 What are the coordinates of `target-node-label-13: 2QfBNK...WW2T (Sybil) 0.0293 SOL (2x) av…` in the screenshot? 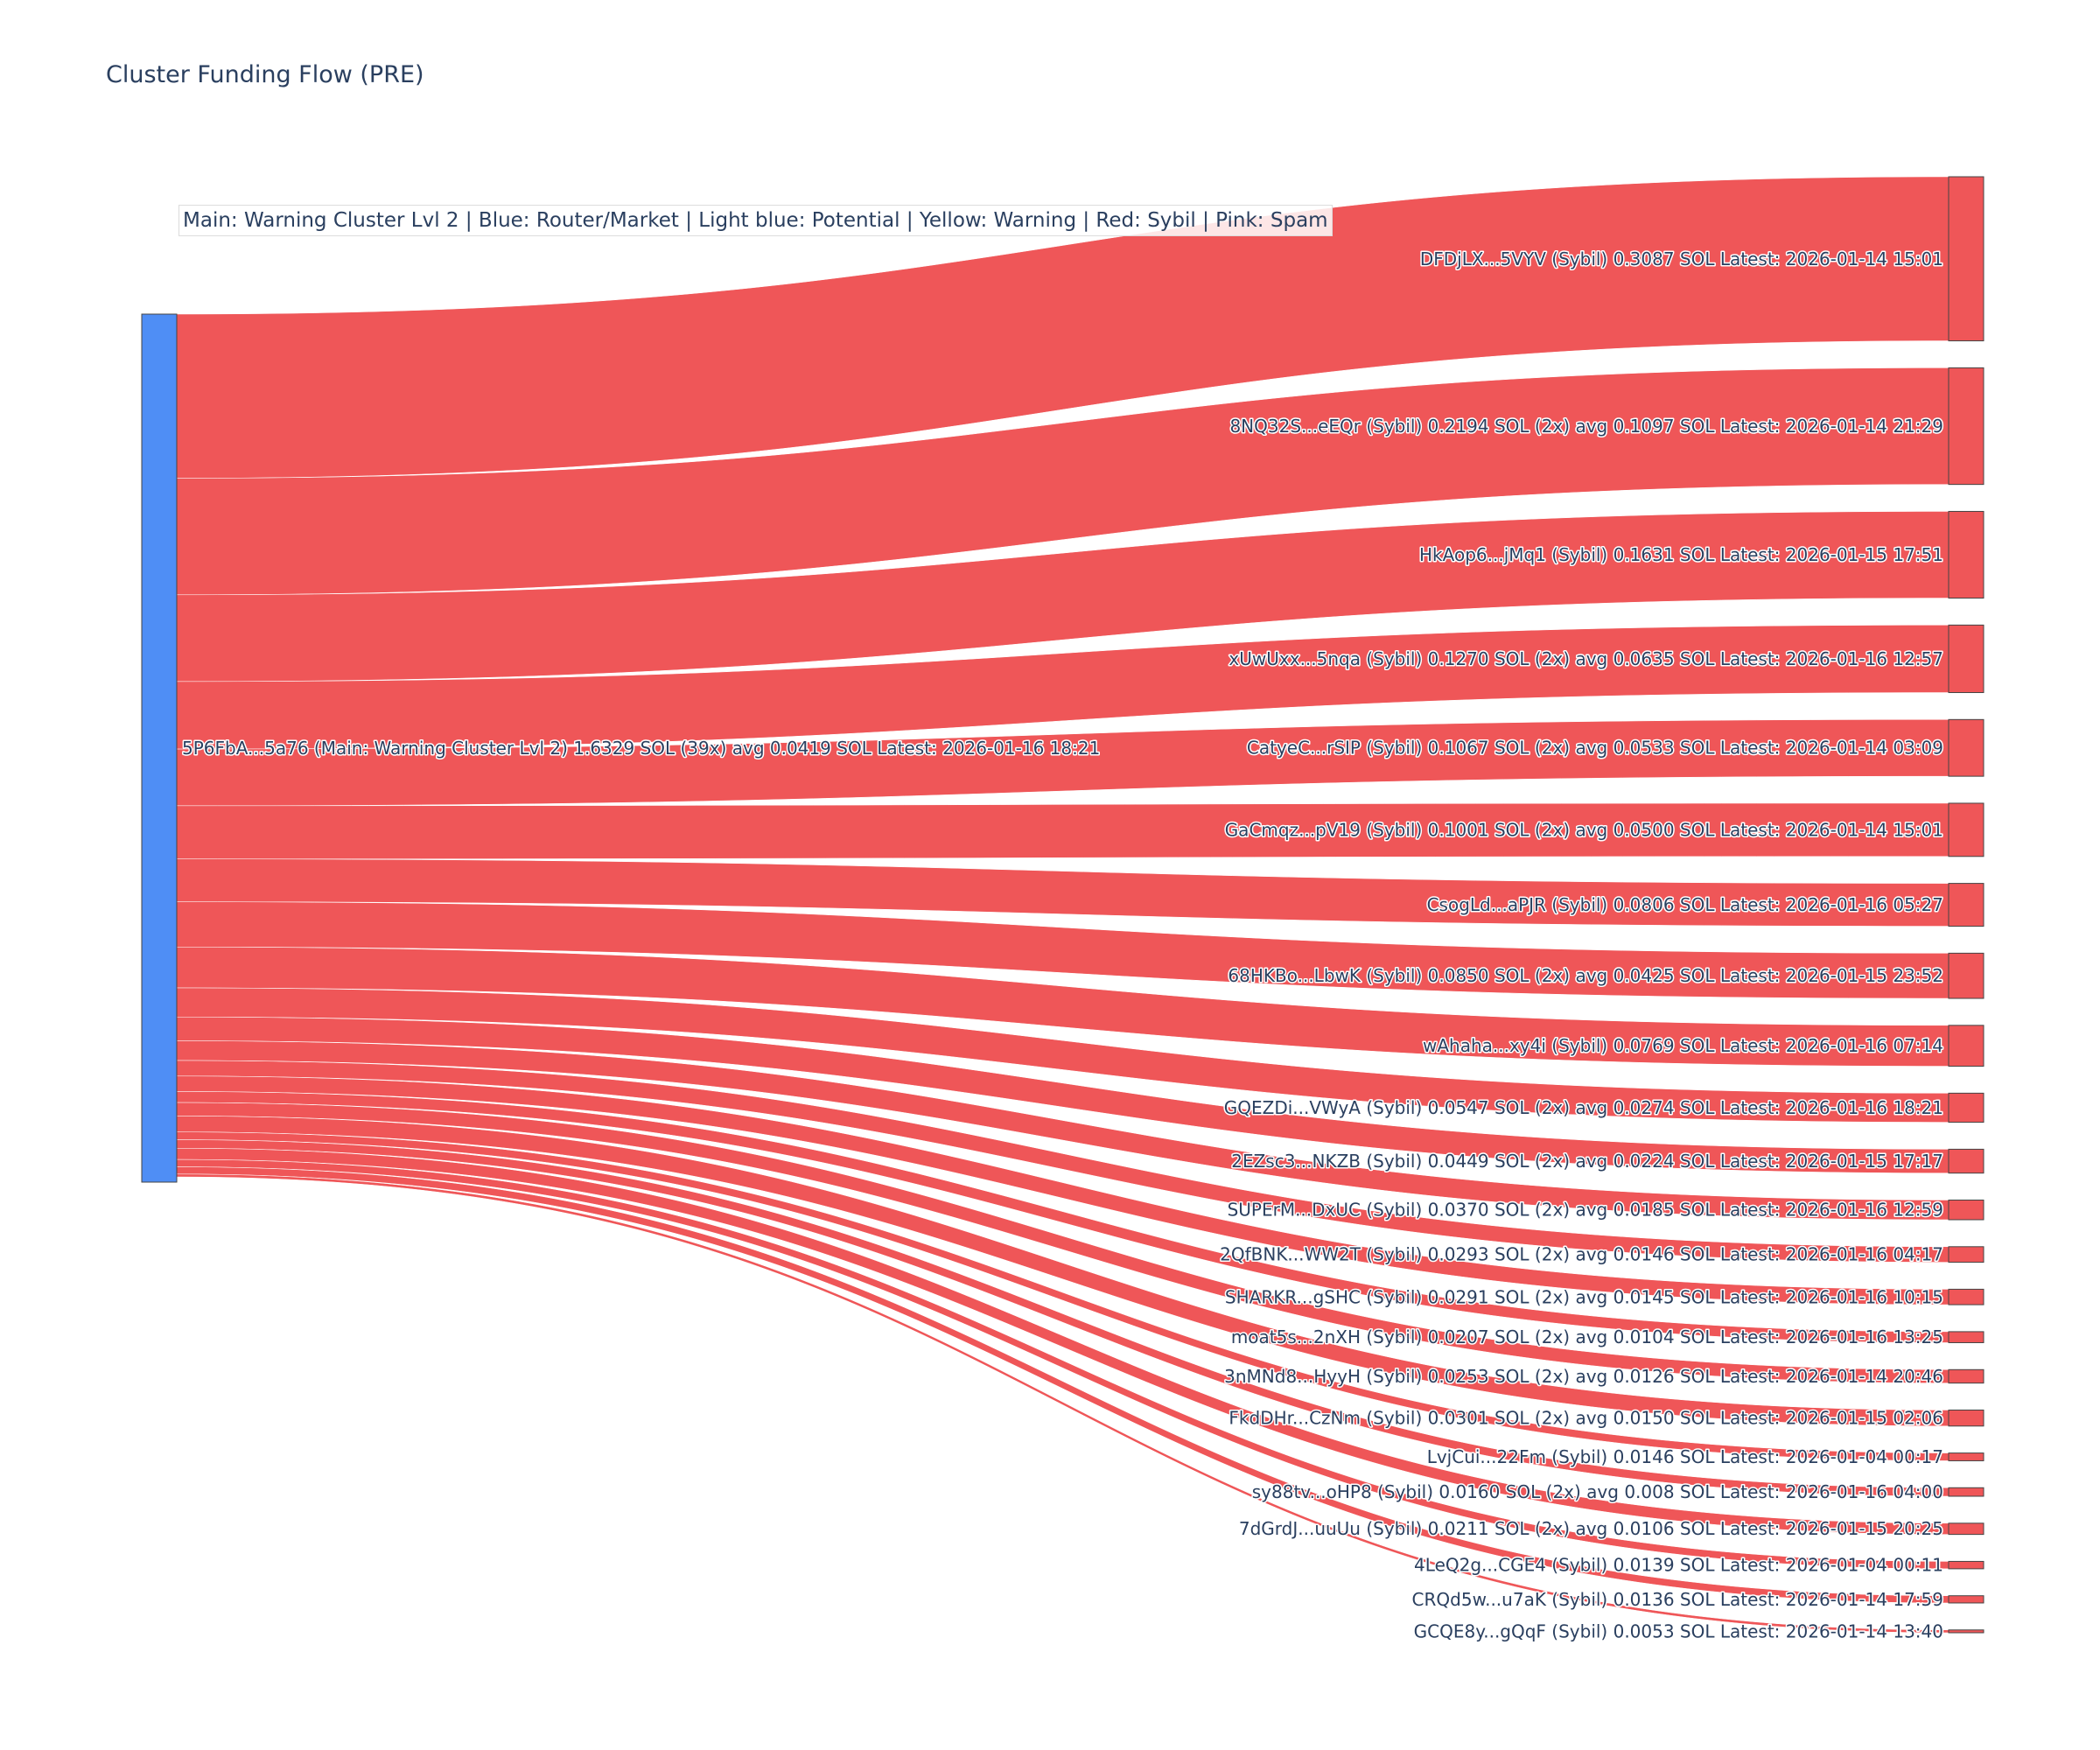 It's located at (1581, 1254).